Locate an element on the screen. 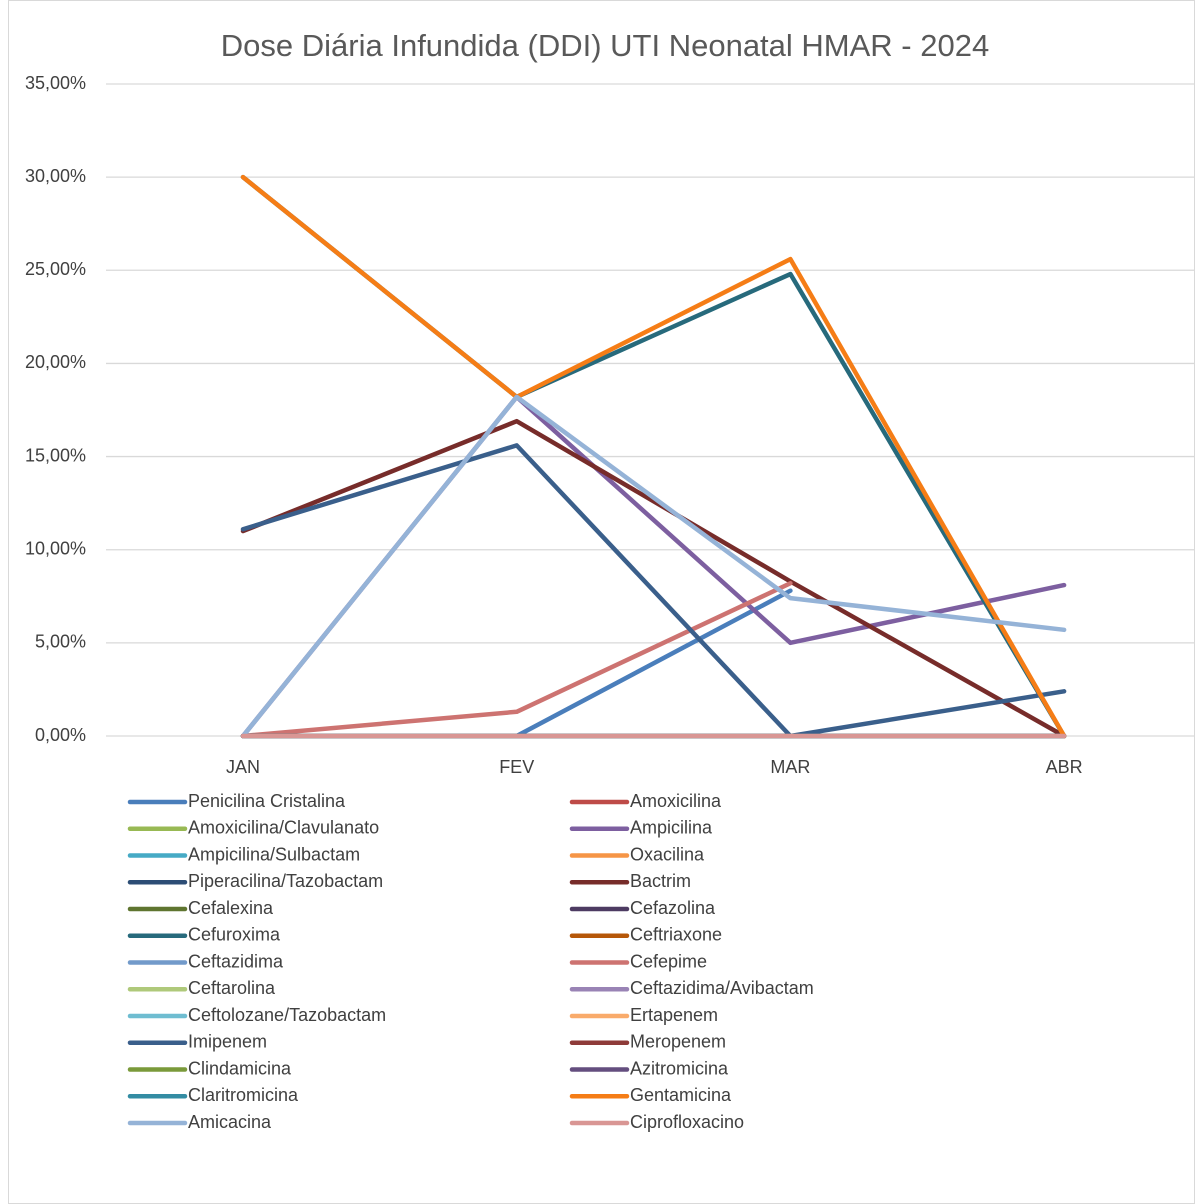 The height and width of the screenshot is (1204, 1195). legend-label: Bactrim is located at coordinates (660, 881).